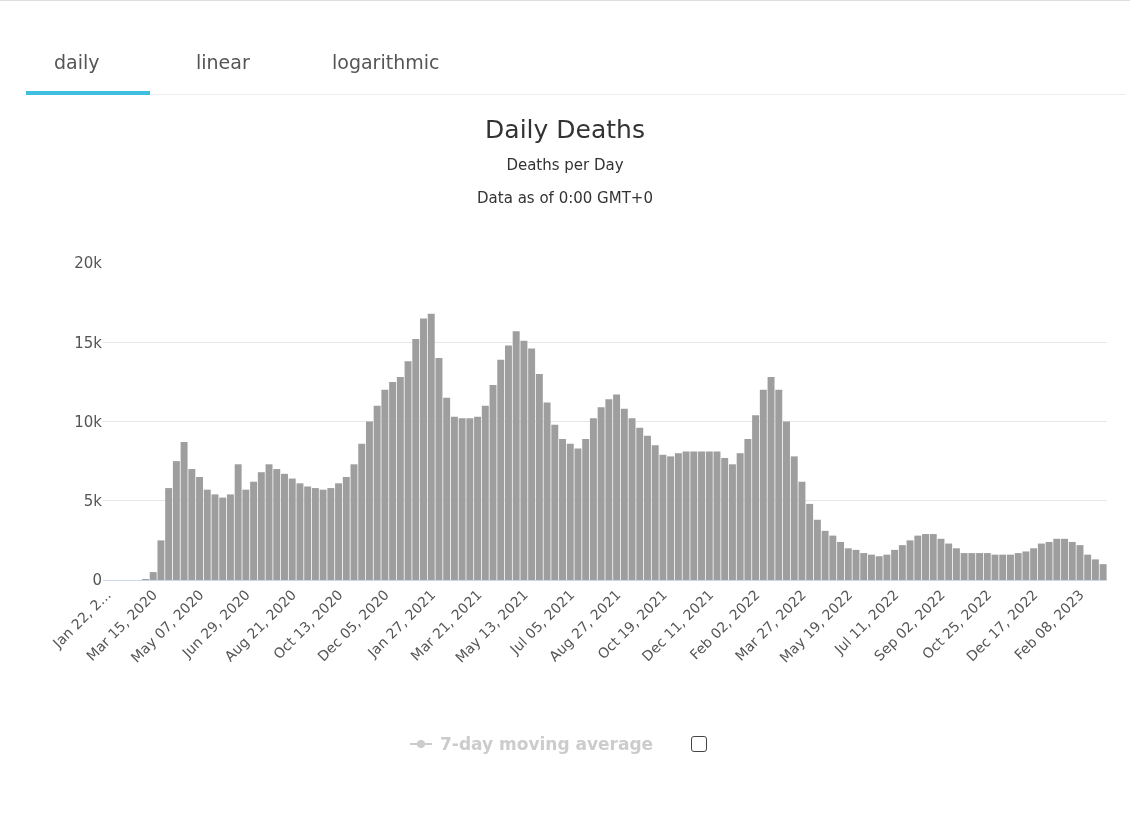 The image size is (1130, 829). What do you see at coordinates (565, 129) in the screenshot?
I see `chart-title: Daily Deaths` at bounding box center [565, 129].